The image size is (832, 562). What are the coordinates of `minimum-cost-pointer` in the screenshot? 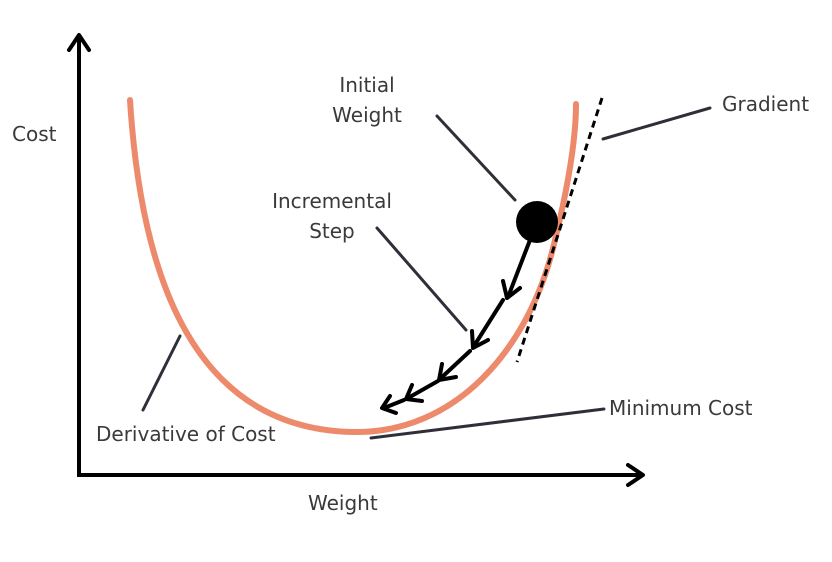 It's located at (487, 423).